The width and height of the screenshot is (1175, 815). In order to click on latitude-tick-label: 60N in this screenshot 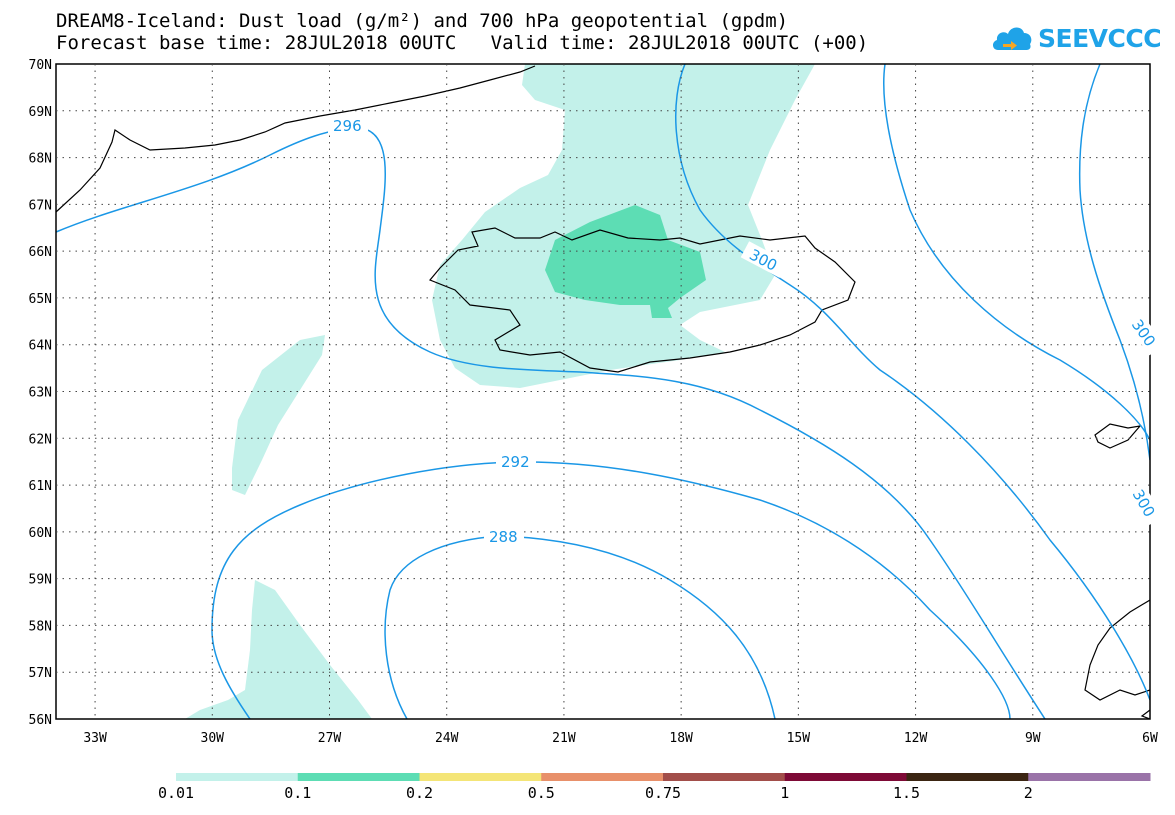, I will do `click(40, 533)`.